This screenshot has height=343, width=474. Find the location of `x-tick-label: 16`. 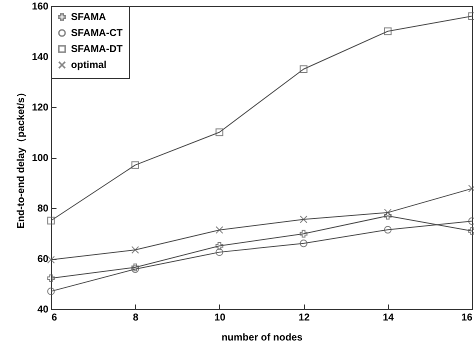

x-tick-label: 16 is located at coordinates (467, 318).